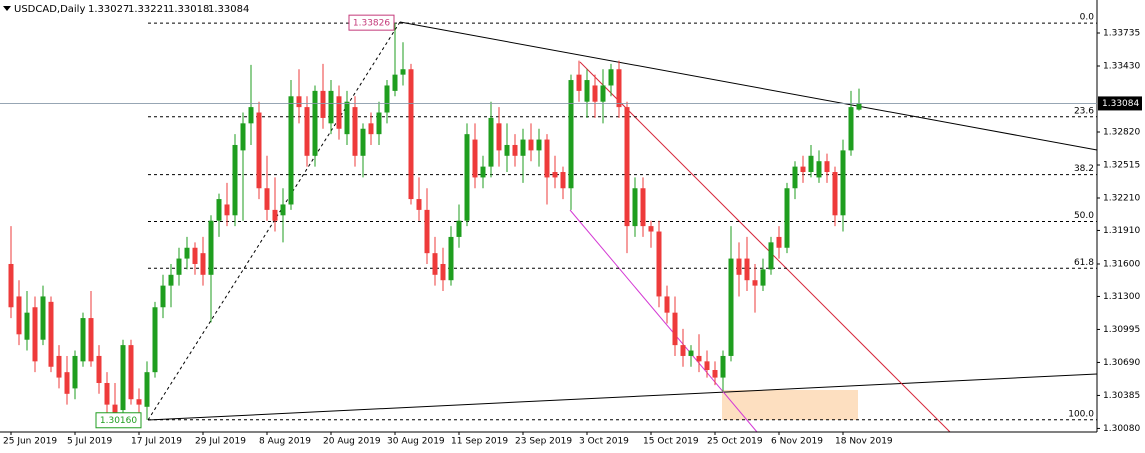  I want to click on symbol: USDCAD,Daily, so click(49, 9).